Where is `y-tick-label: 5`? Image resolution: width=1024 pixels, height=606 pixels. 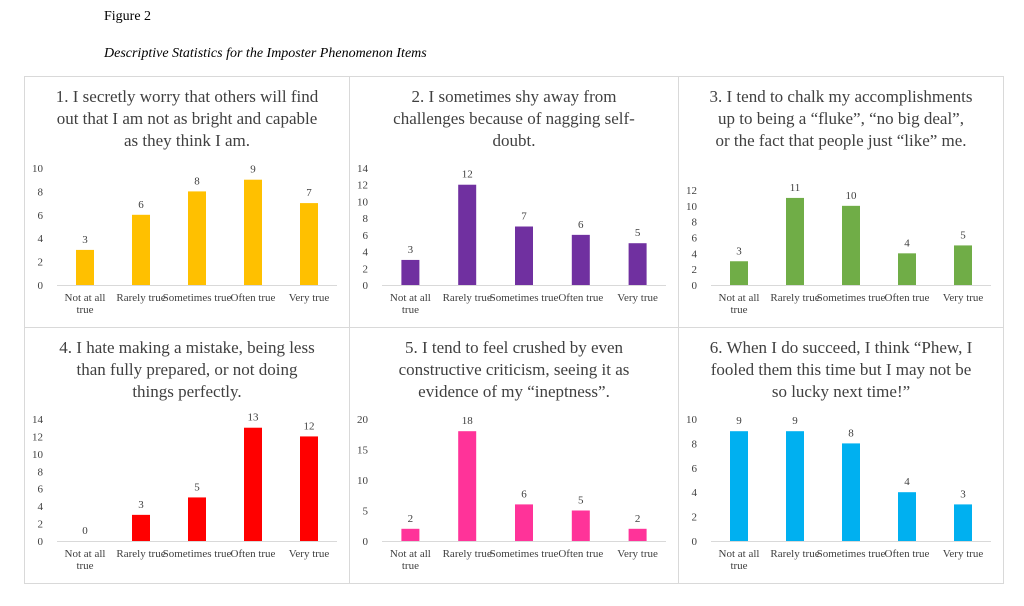
y-tick-label: 5 is located at coordinates (366, 512).